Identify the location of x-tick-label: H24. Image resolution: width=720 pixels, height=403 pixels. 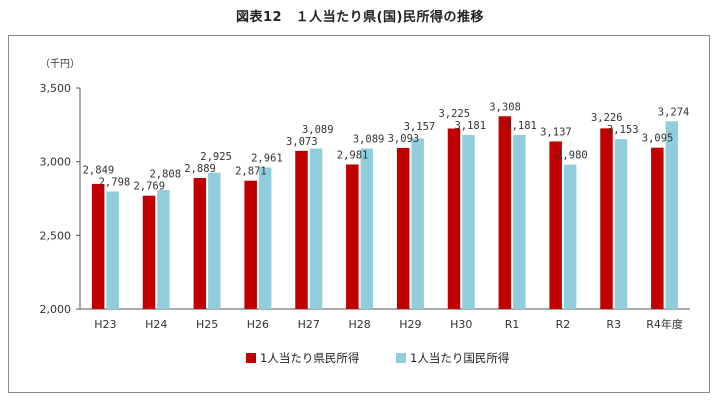
(156, 324).